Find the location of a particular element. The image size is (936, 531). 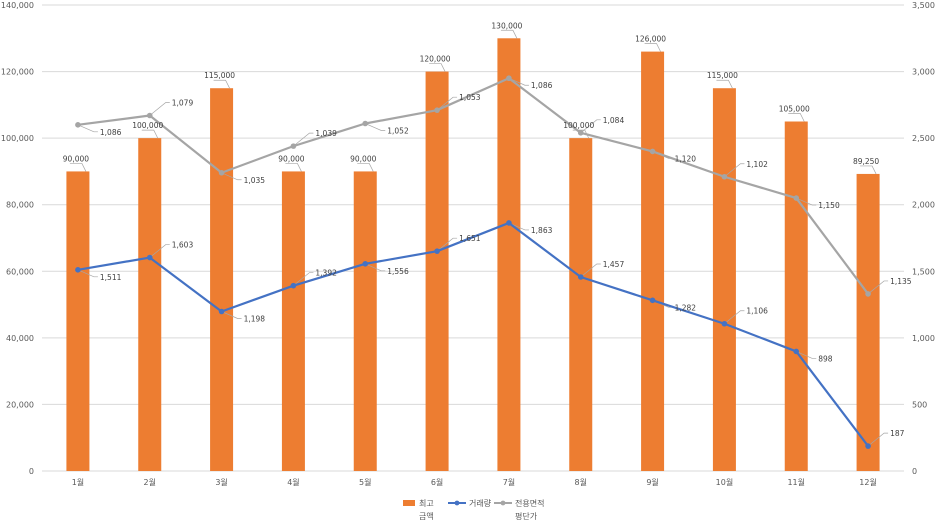

line-data-label: 1,035 is located at coordinates (255, 180).